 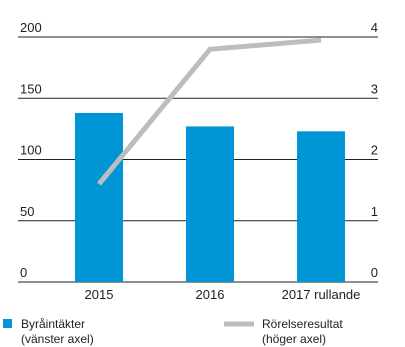 What do you see at coordinates (374, 88) in the screenshot?
I see `y-right-tick-label: 3` at bounding box center [374, 88].